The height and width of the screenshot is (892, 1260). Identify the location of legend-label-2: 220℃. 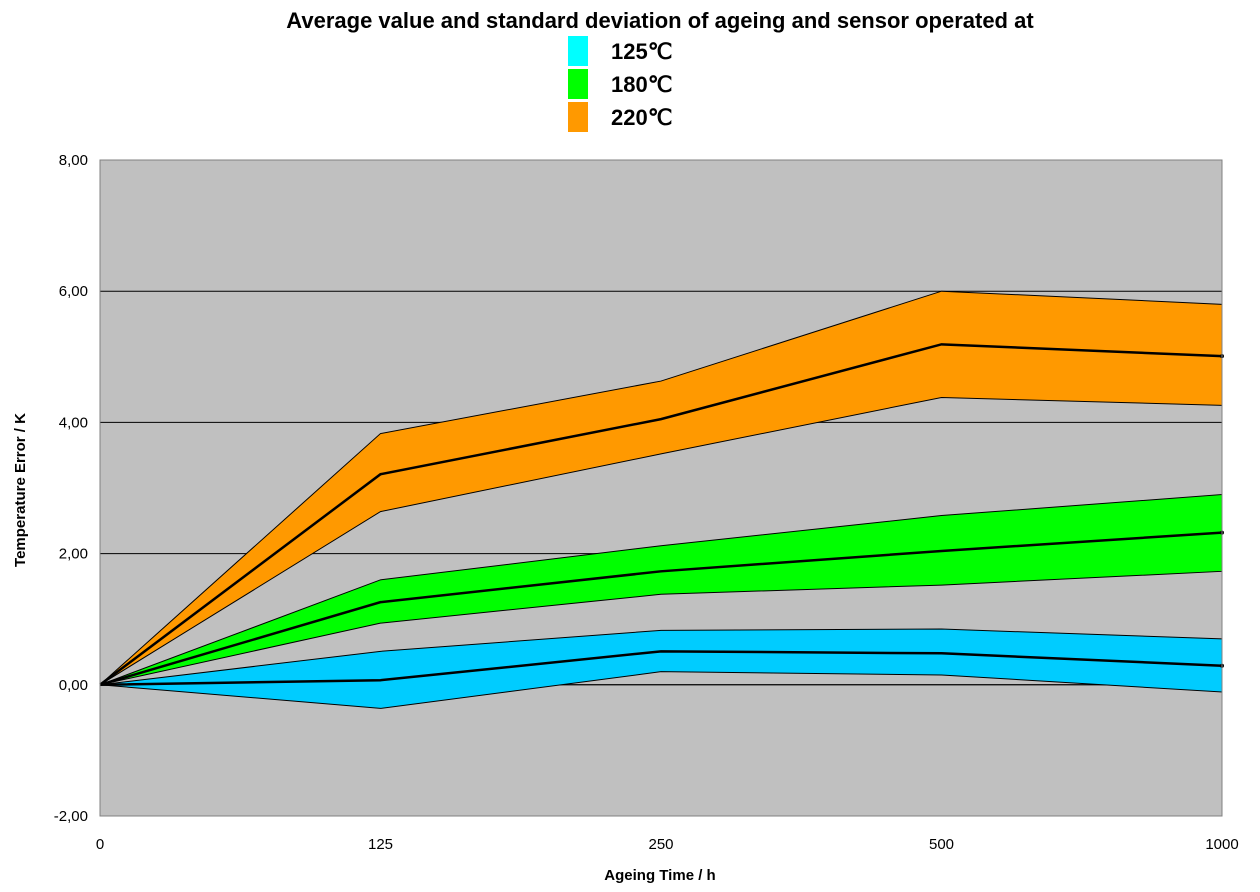
(641, 117).